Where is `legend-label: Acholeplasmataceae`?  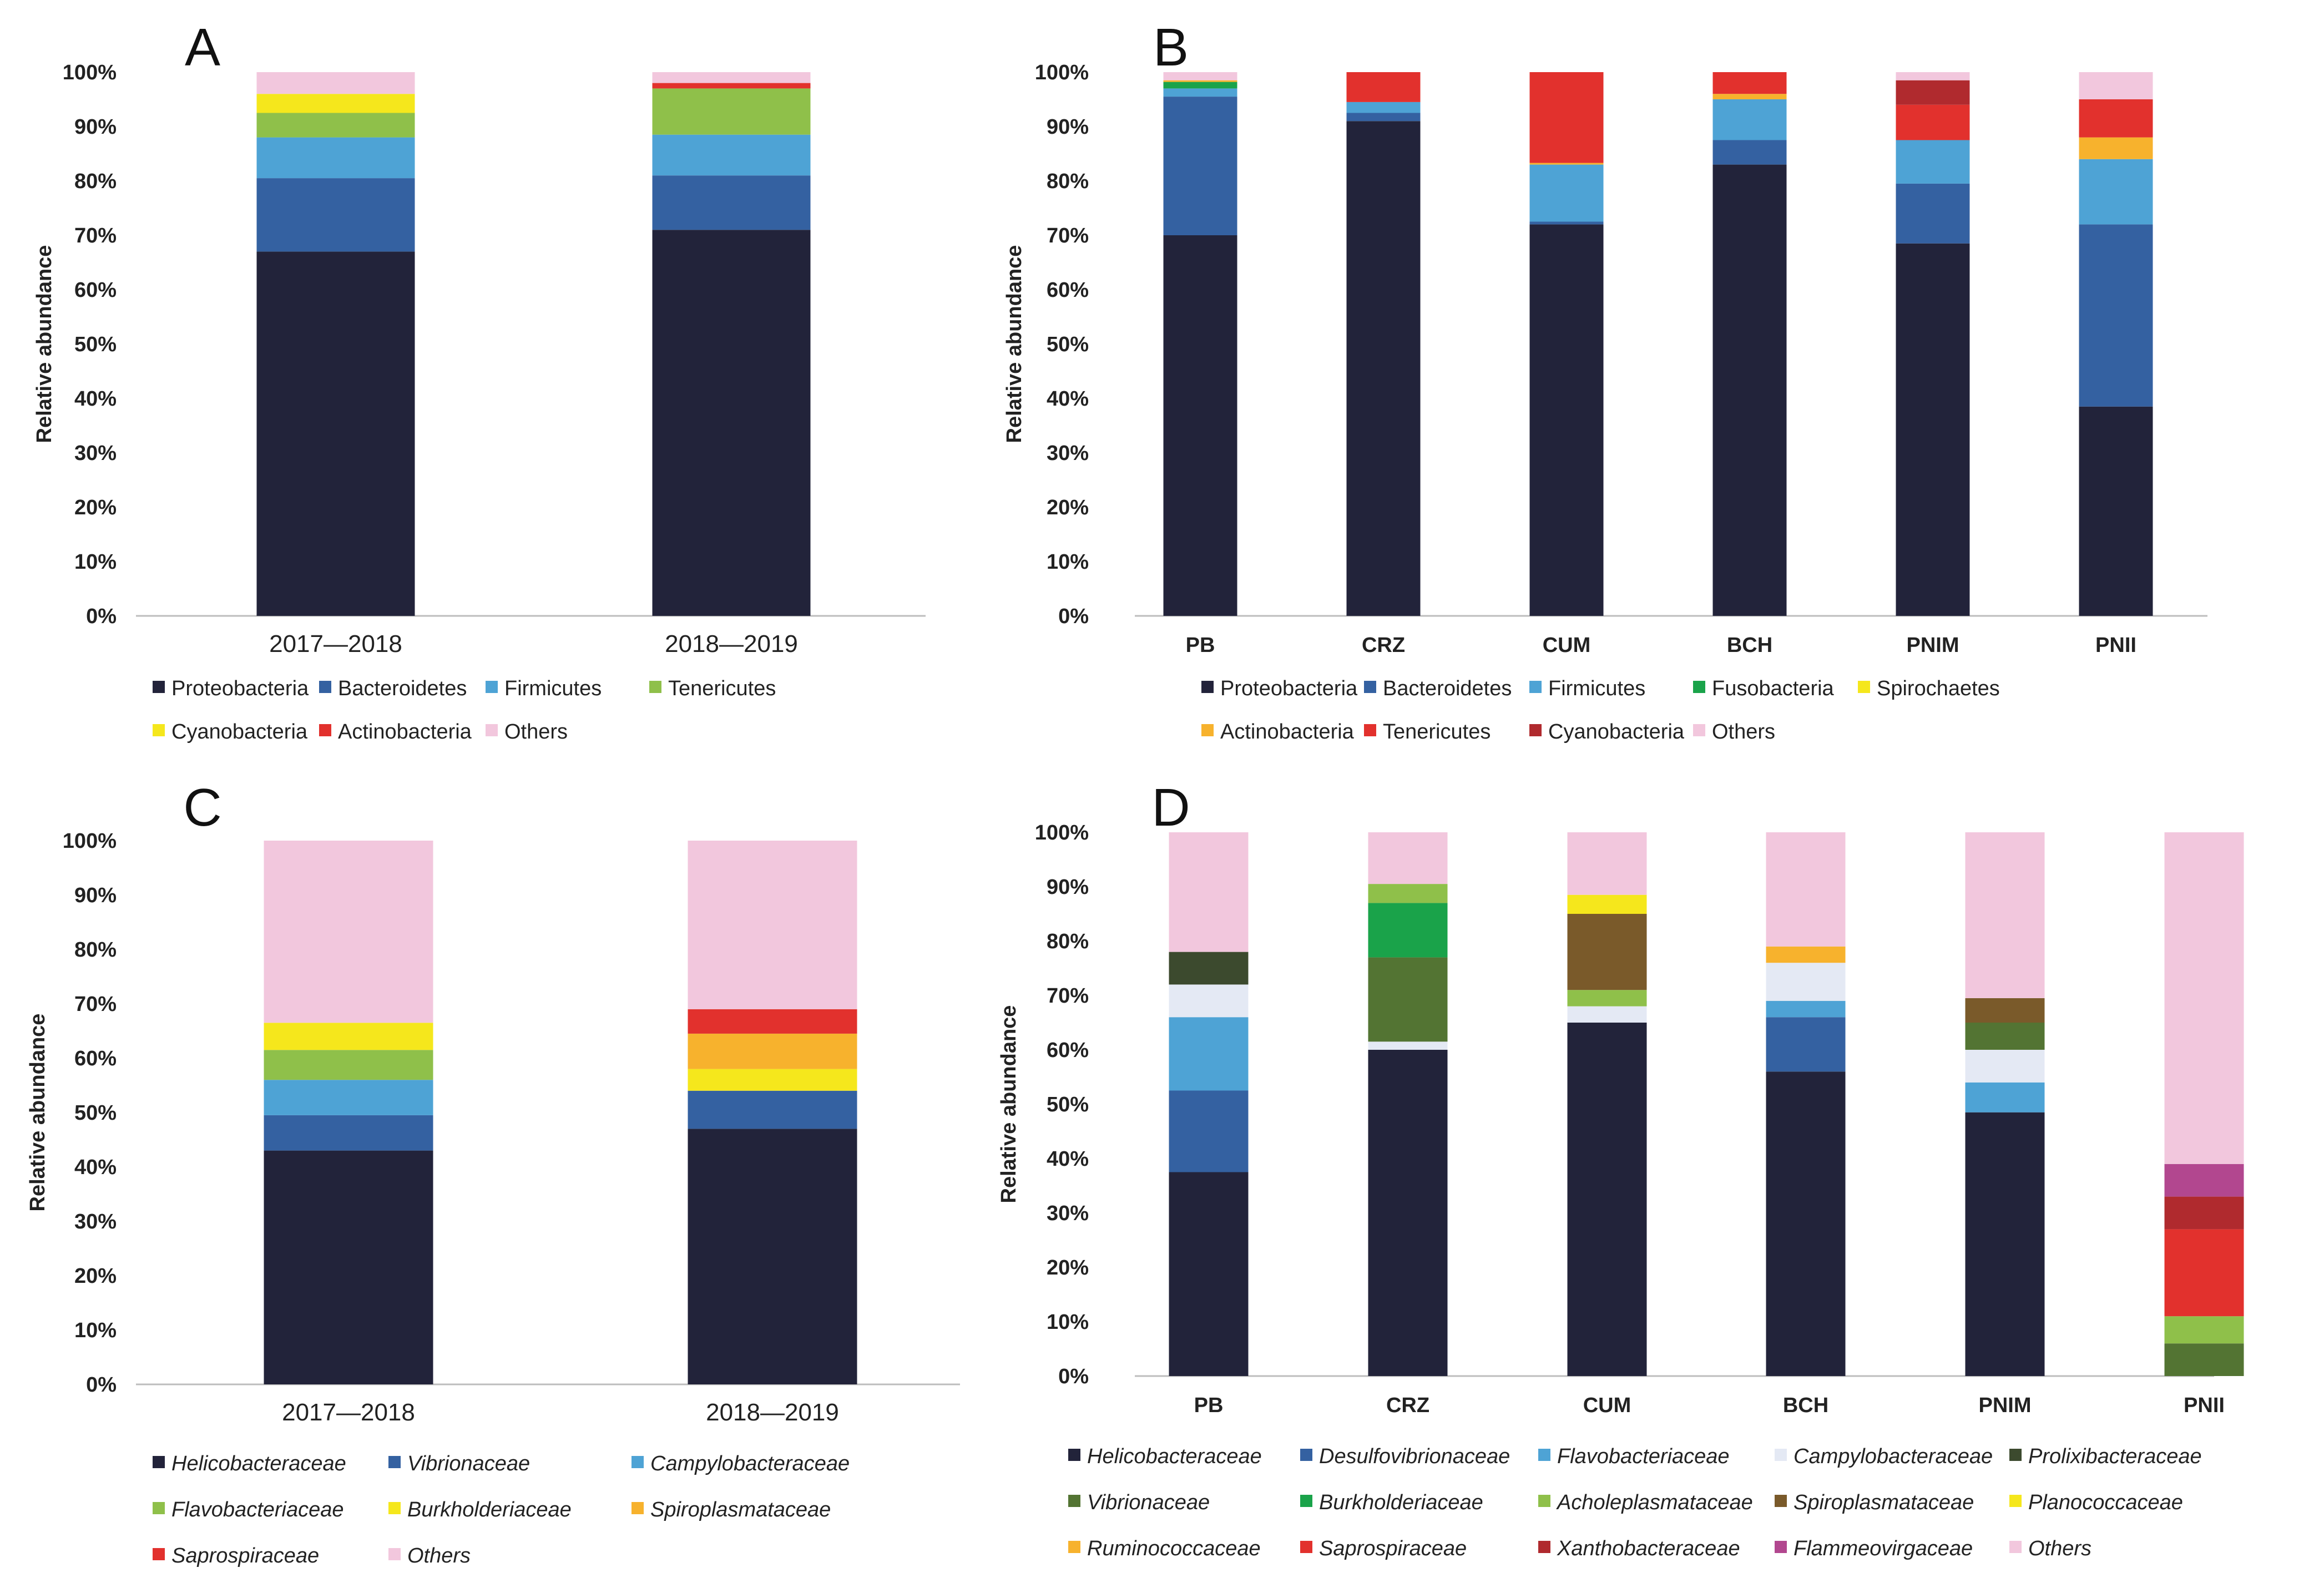
legend-label: Acholeplasmataceae is located at coordinates (1654, 1502).